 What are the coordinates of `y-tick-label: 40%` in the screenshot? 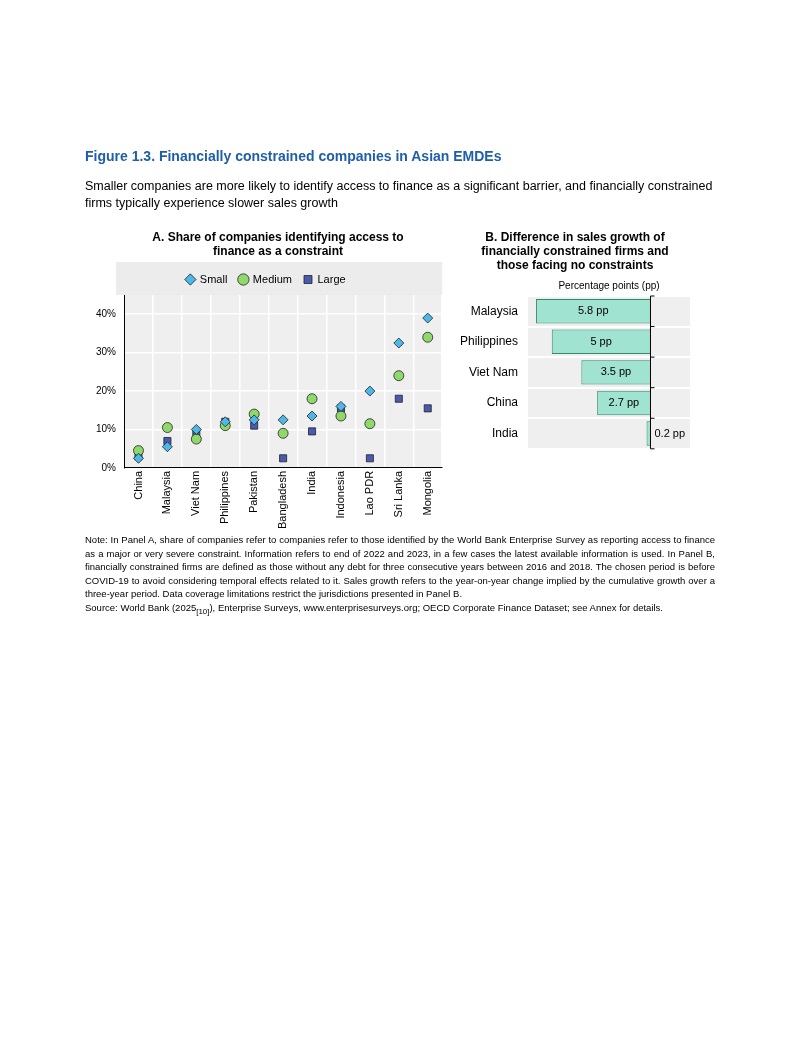 It's located at (106, 313).